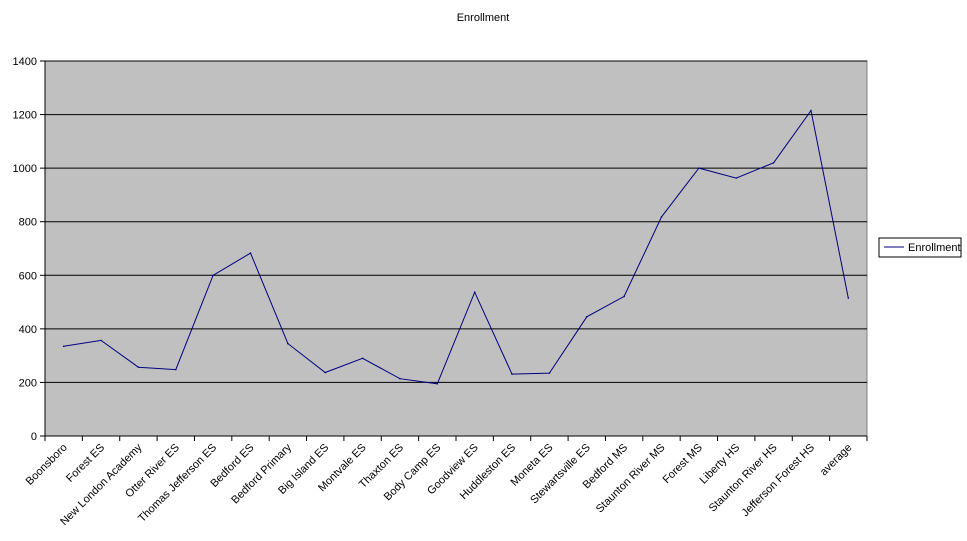  What do you see at coordinates (25, 62) in the screenshot?
I see `y-tick-label: 1400` at bounding box center [25, 62].